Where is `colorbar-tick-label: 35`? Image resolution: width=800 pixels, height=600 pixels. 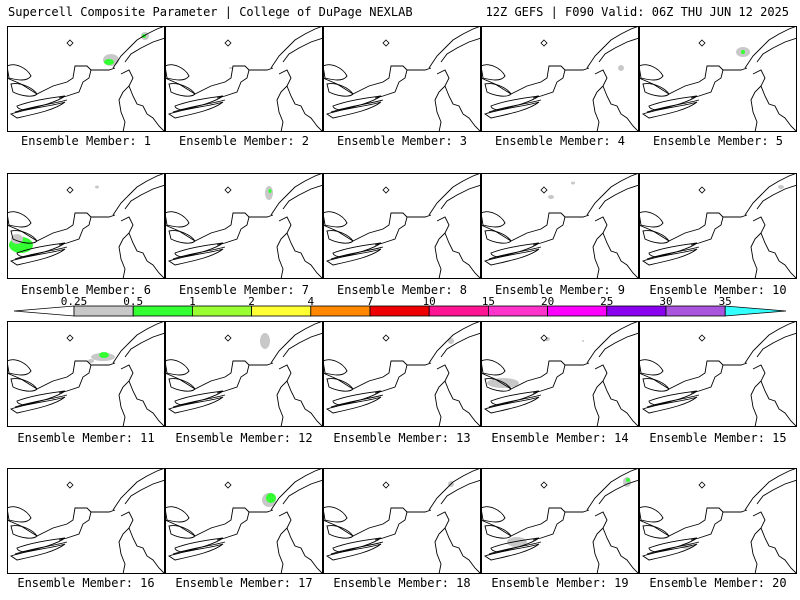
colorbar-tick-label: 35 is located at coordinates (725, 302).